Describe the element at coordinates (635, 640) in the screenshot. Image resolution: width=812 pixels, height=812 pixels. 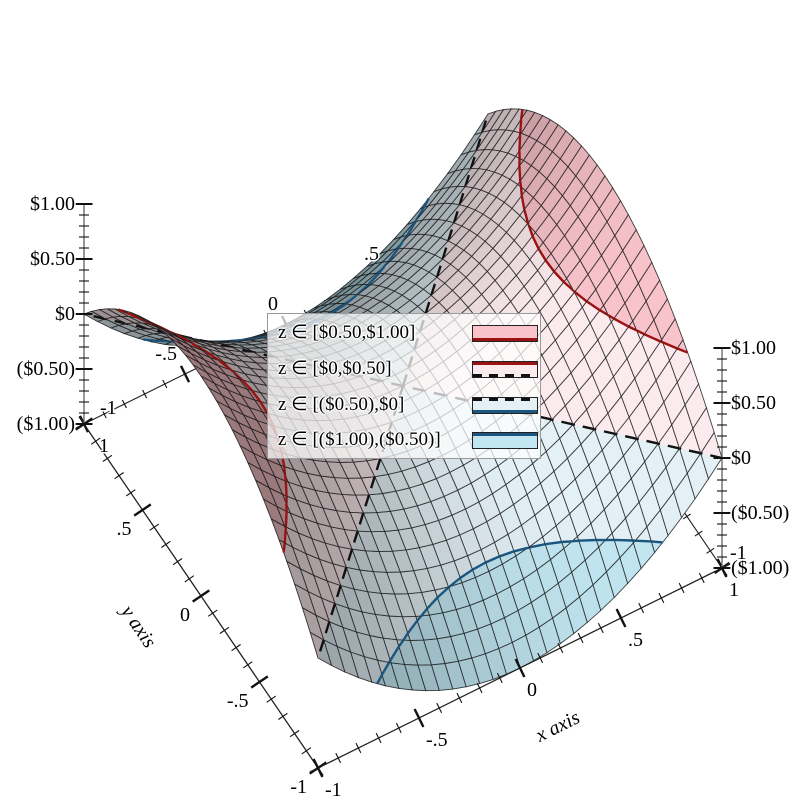
I see `x-axis-tick-label: .5` at that location.